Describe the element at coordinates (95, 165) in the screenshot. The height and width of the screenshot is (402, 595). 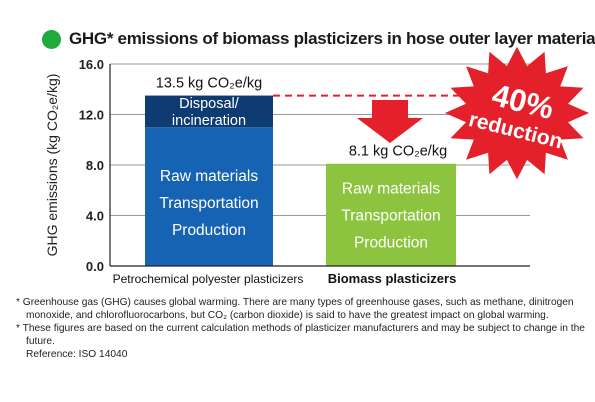
I see `y-tick-label: 8.0` at that location.